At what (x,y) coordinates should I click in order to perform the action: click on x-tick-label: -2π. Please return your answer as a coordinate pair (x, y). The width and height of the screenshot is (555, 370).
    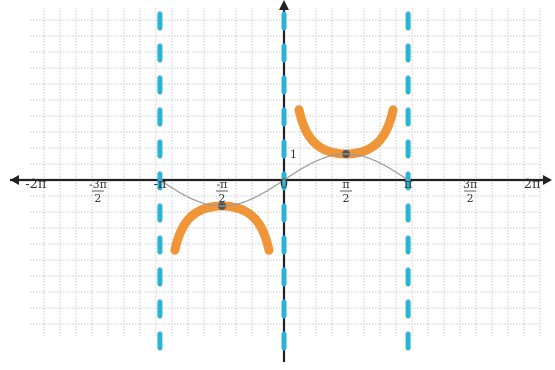
    Looking at the image, I should click on (36, 184).